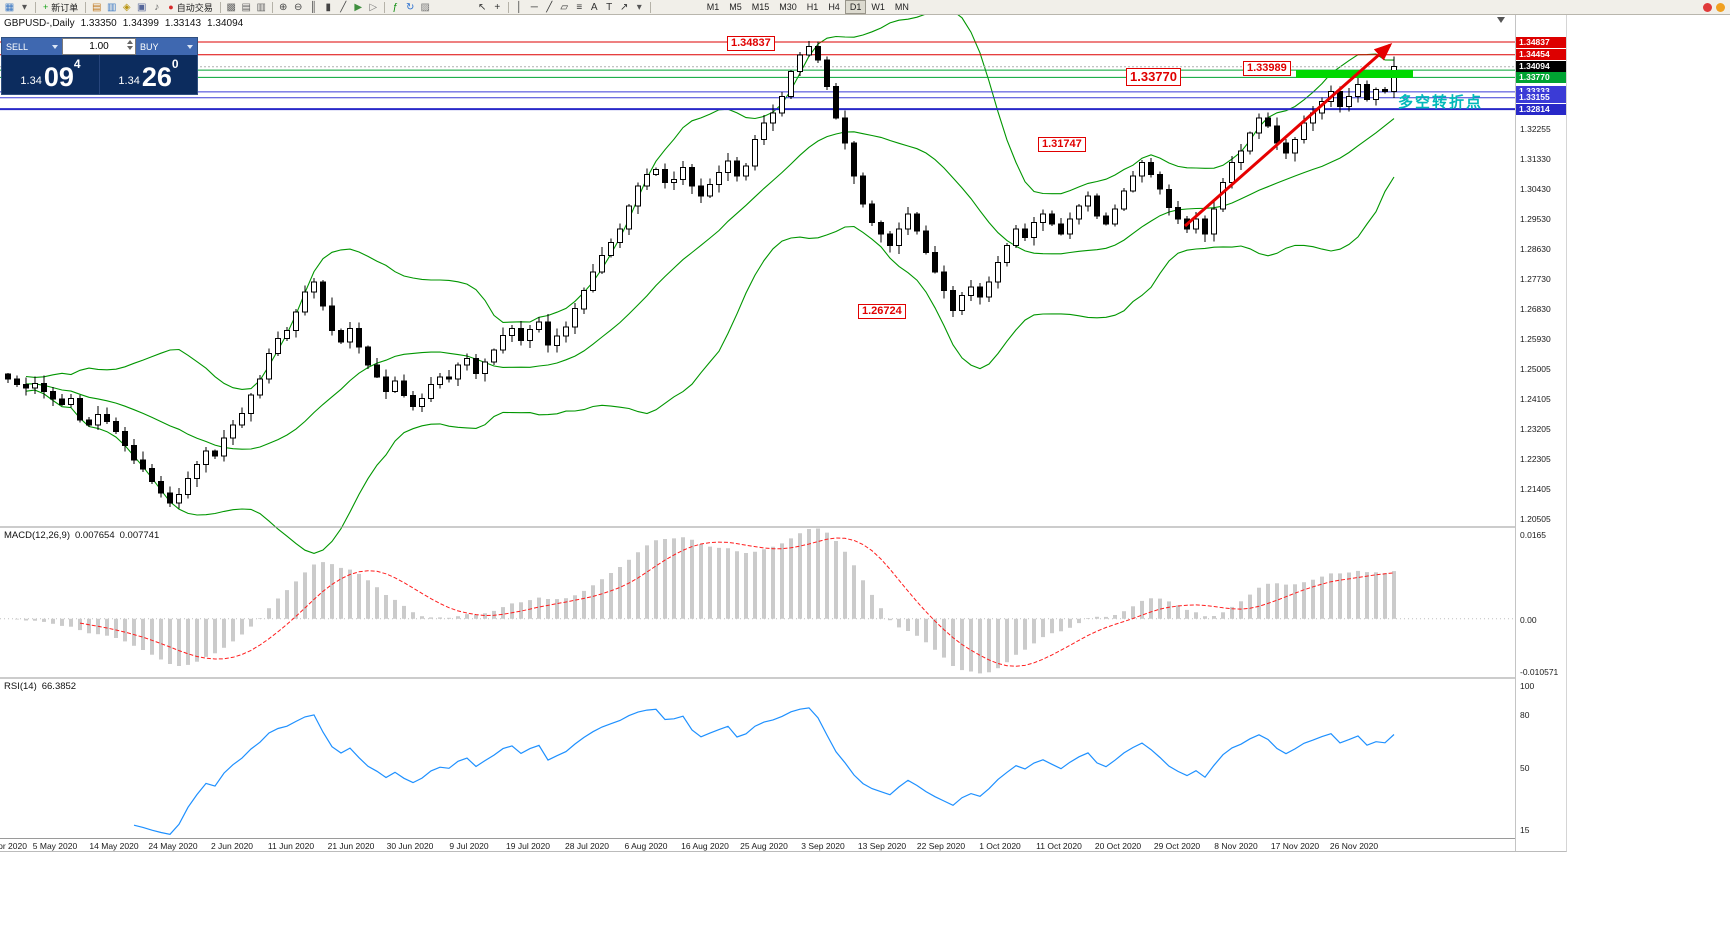 The height and width of the screenshot is (937, 1730). I want to click on macd-axis-label: 0.00, so click(1528, 619).